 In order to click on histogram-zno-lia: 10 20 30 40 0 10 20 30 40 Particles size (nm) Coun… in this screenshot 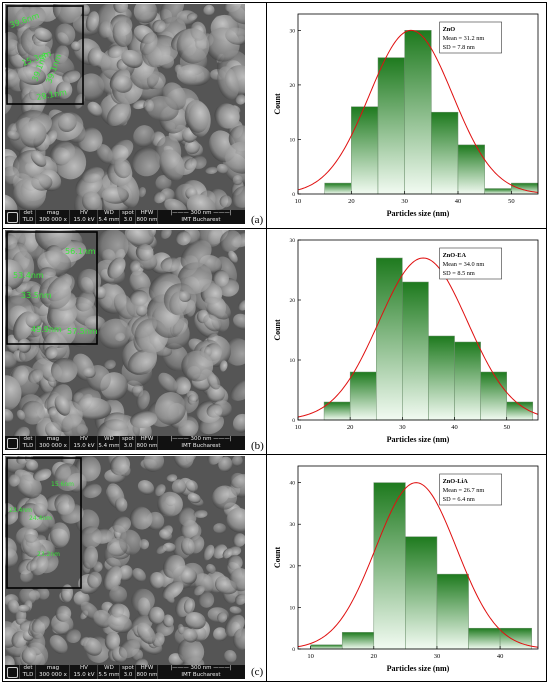, I will do `click(406, 569)`.